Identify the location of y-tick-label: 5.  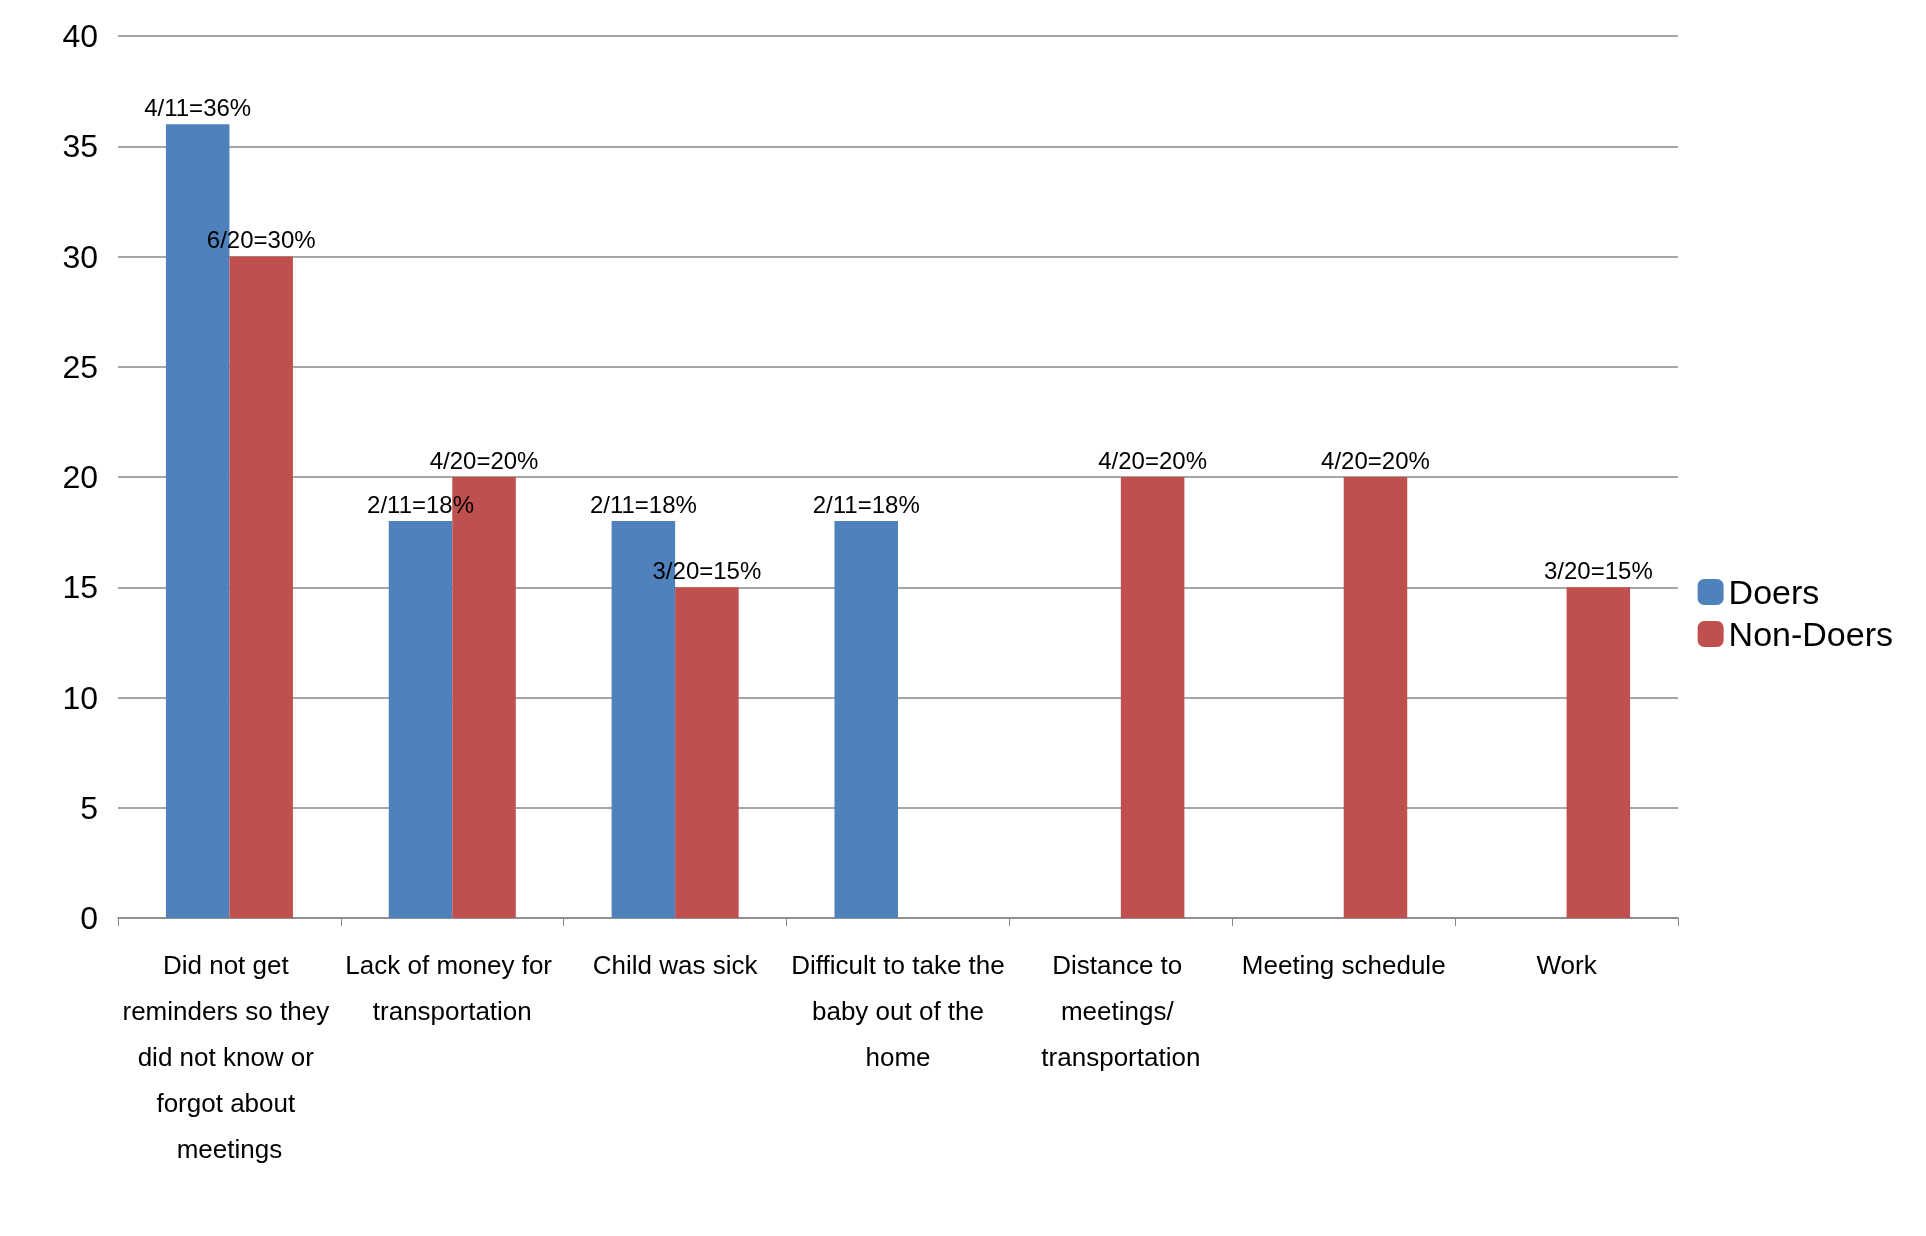
(89, 807).